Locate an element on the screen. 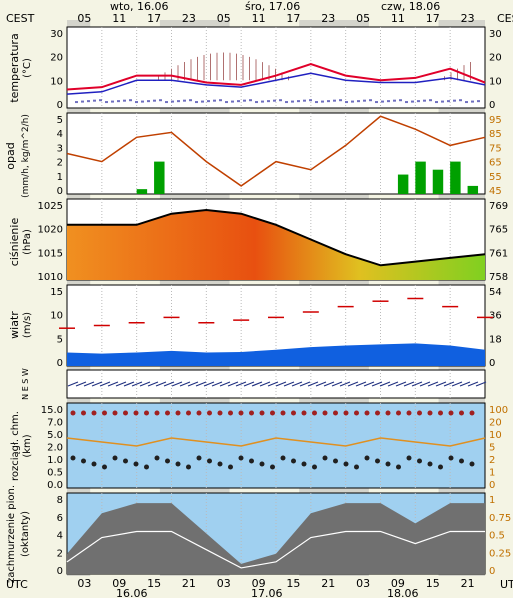  ytick-left-temperature-0: 0 is located at coordinates (60, 105).